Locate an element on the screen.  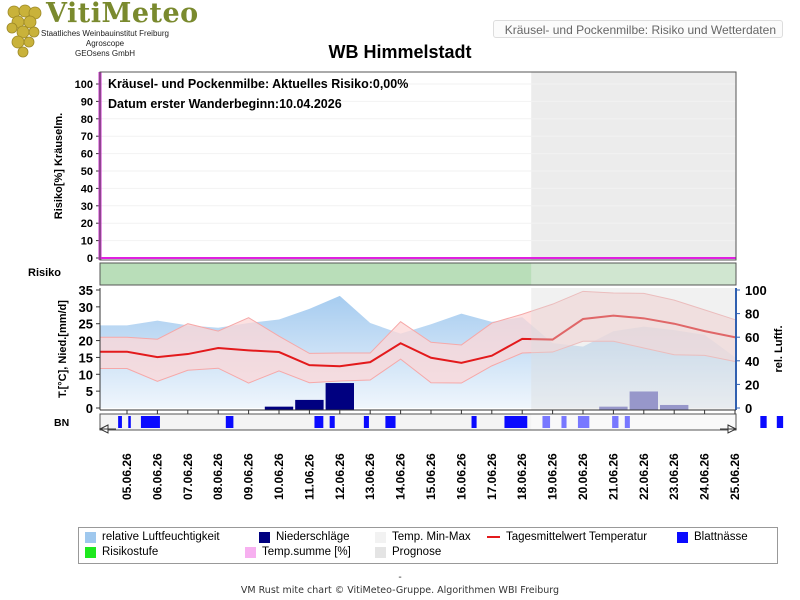
risk-ytick-label: 50 is located at coordinates (87, 172).